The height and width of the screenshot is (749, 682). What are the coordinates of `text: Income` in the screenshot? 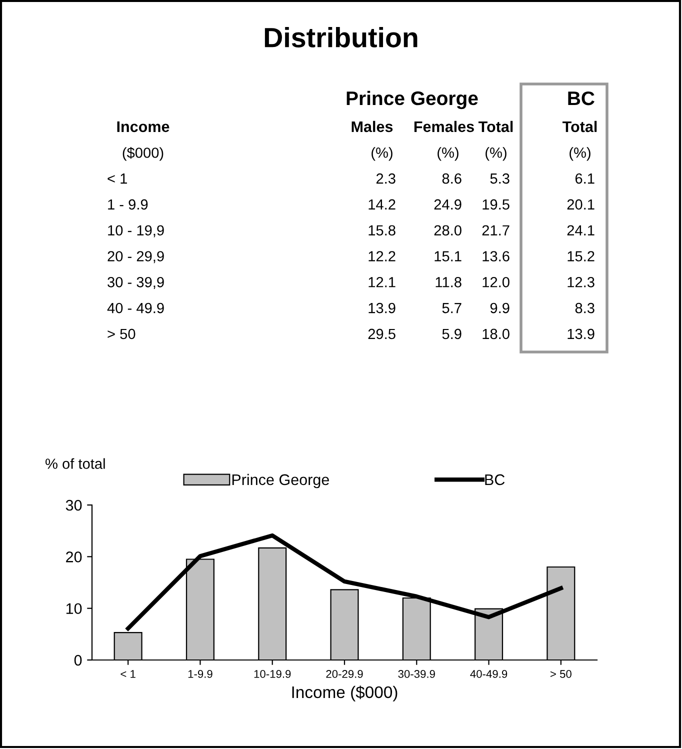 It's located at (143, 126).